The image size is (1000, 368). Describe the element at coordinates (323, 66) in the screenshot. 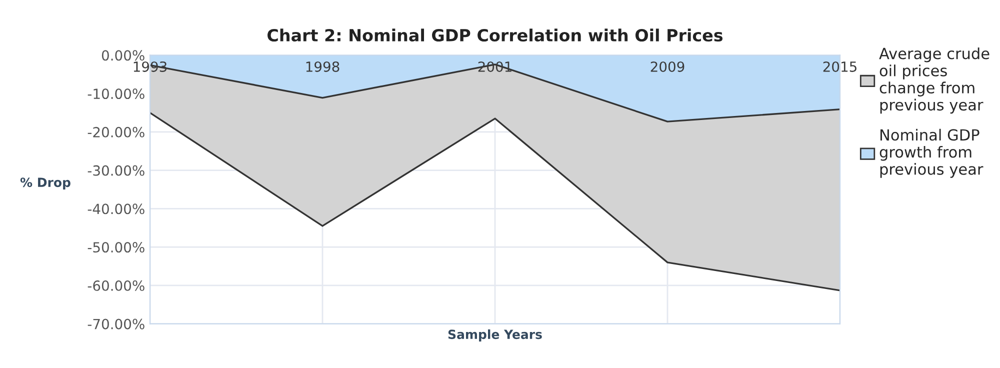

I see `x-tick-label: 1998` at that location.